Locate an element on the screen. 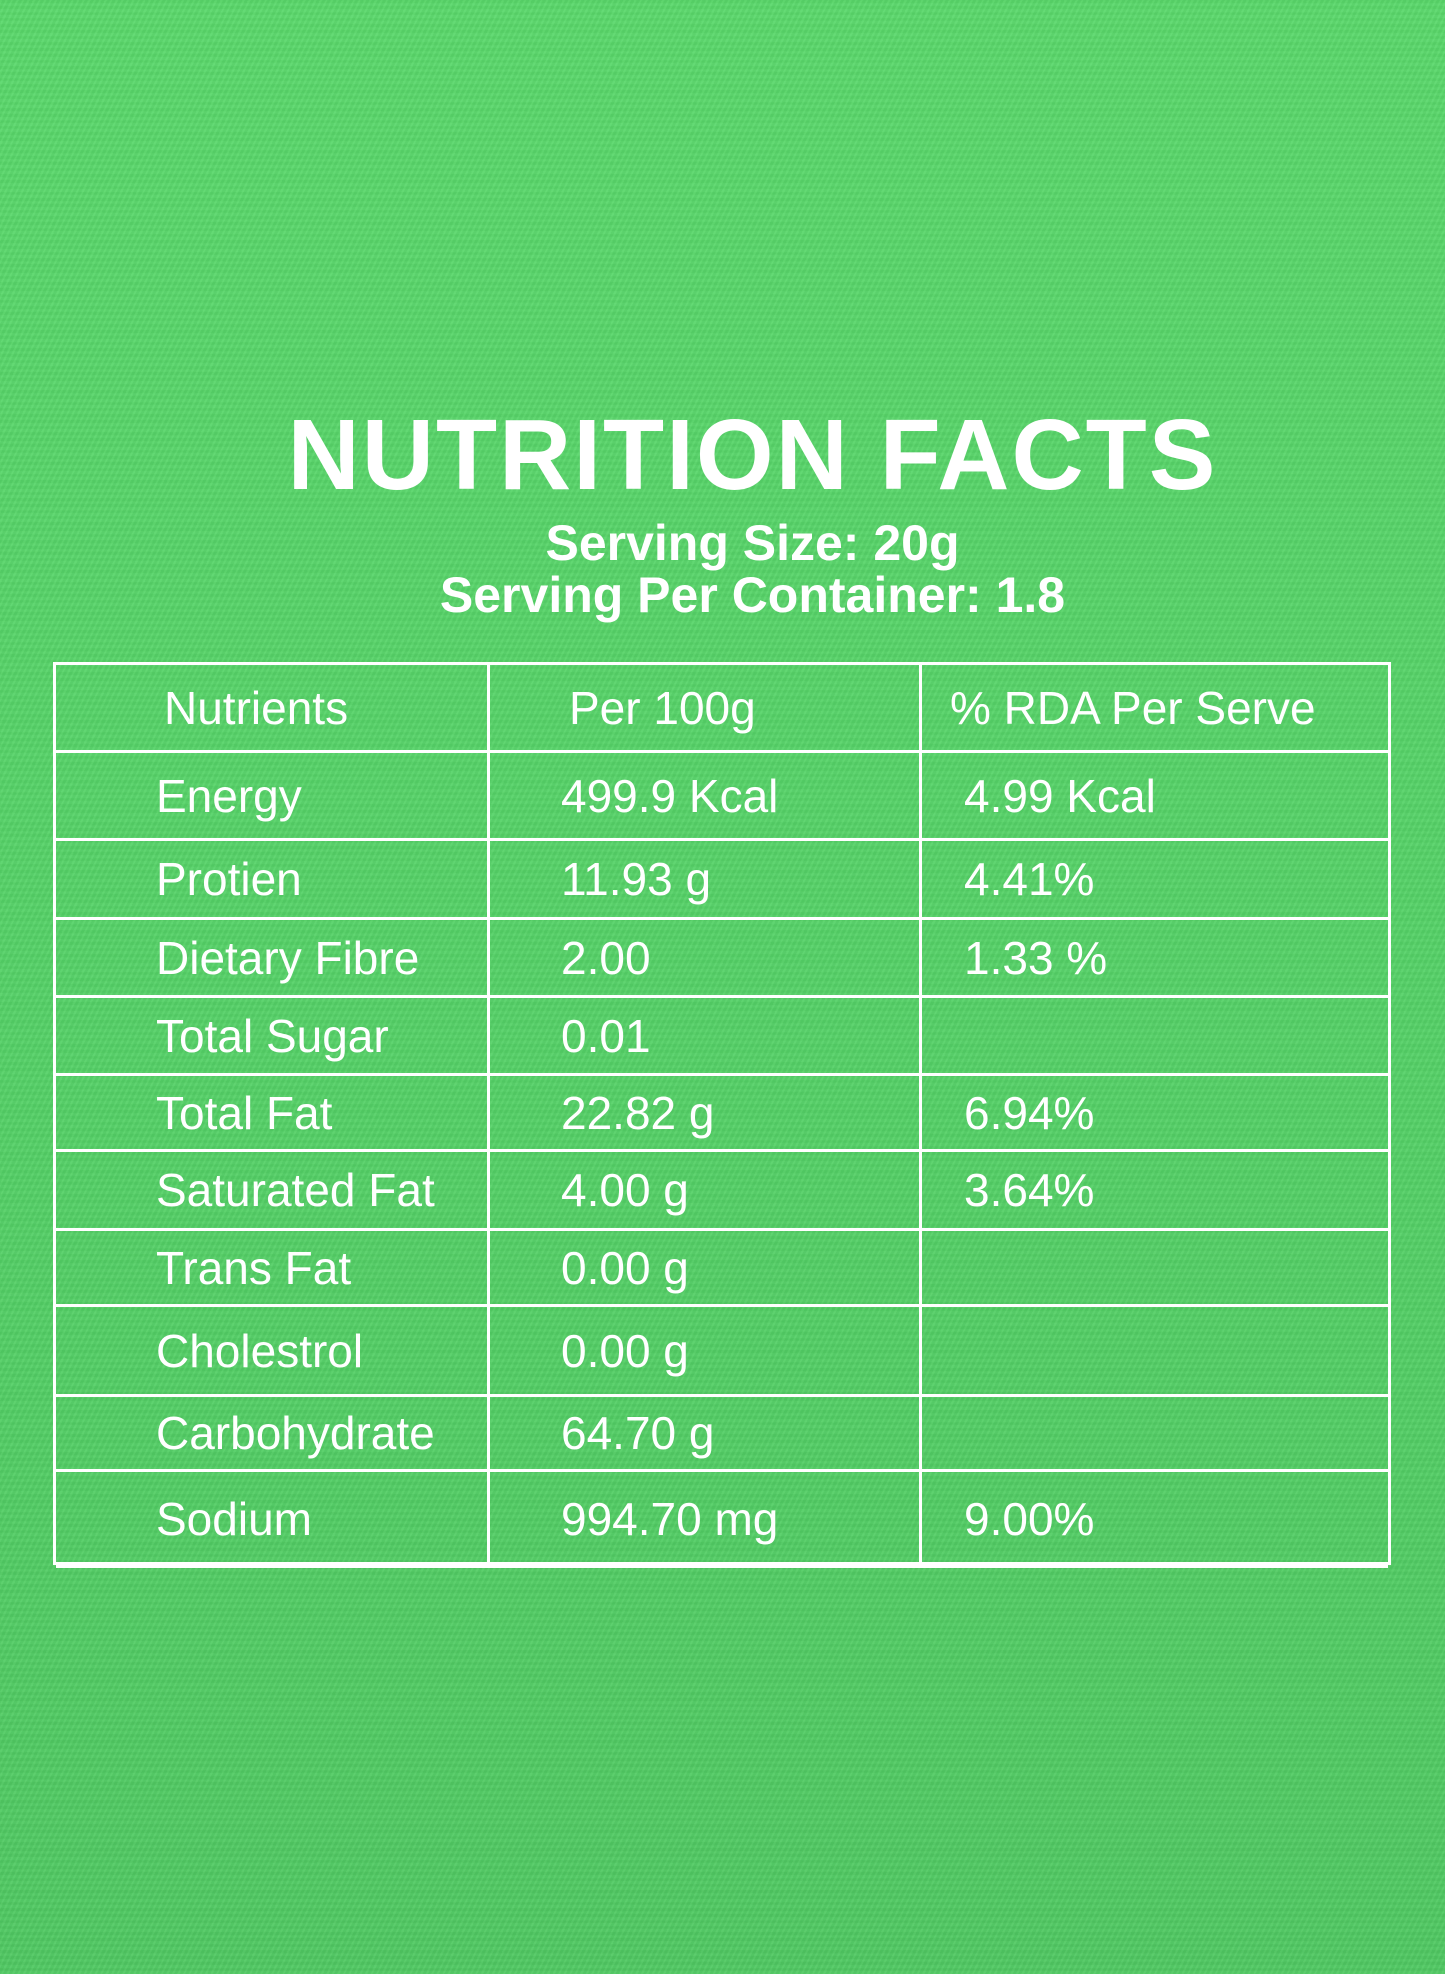 This screenshot has height=1974, width=1445. nutrient-name: Total Fat is located at coordinates (244, 1112).